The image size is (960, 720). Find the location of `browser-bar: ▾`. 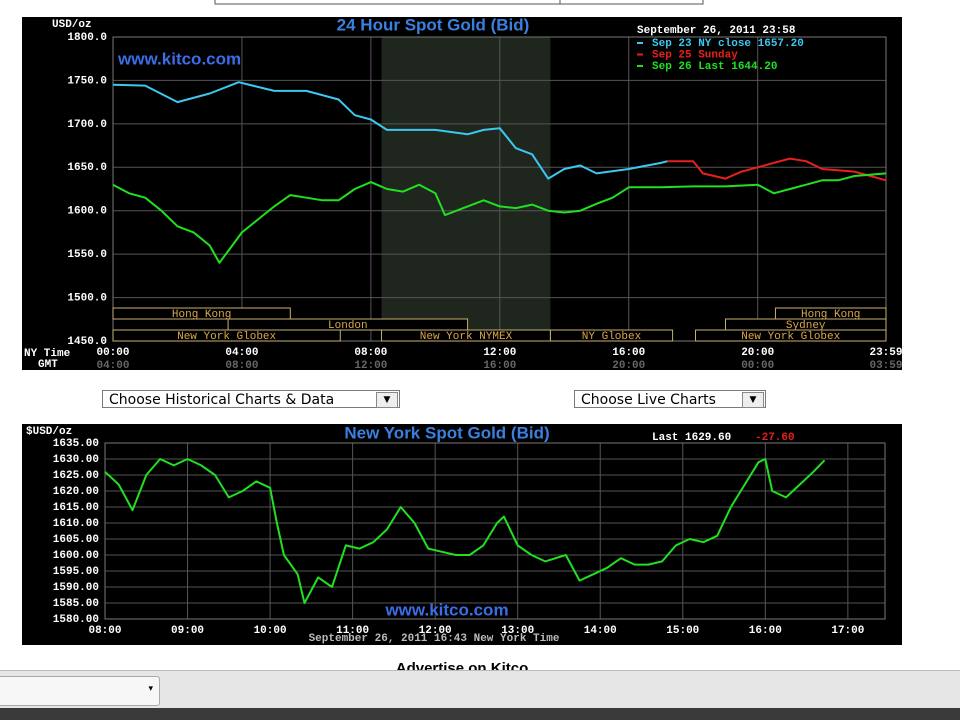

browser-bar: ▾ is located at coordinates (480, 689).